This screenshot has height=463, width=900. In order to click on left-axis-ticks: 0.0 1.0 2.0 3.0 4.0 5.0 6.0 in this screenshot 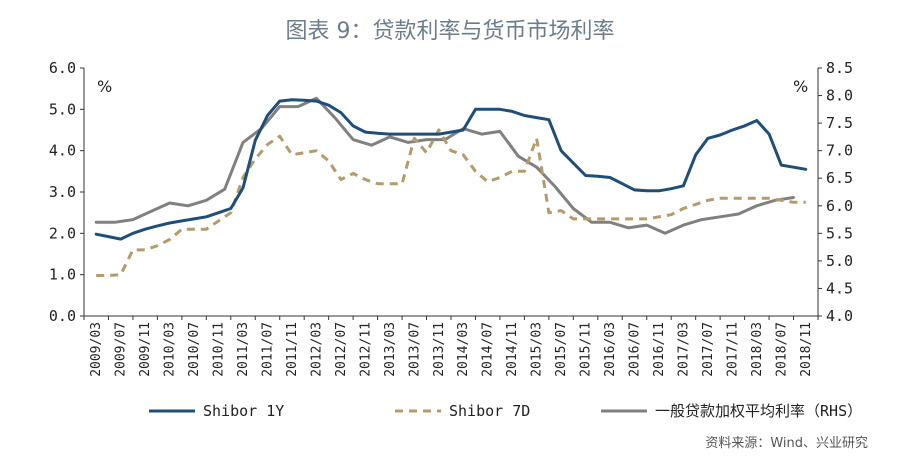, I will do `click(66, 192)`.